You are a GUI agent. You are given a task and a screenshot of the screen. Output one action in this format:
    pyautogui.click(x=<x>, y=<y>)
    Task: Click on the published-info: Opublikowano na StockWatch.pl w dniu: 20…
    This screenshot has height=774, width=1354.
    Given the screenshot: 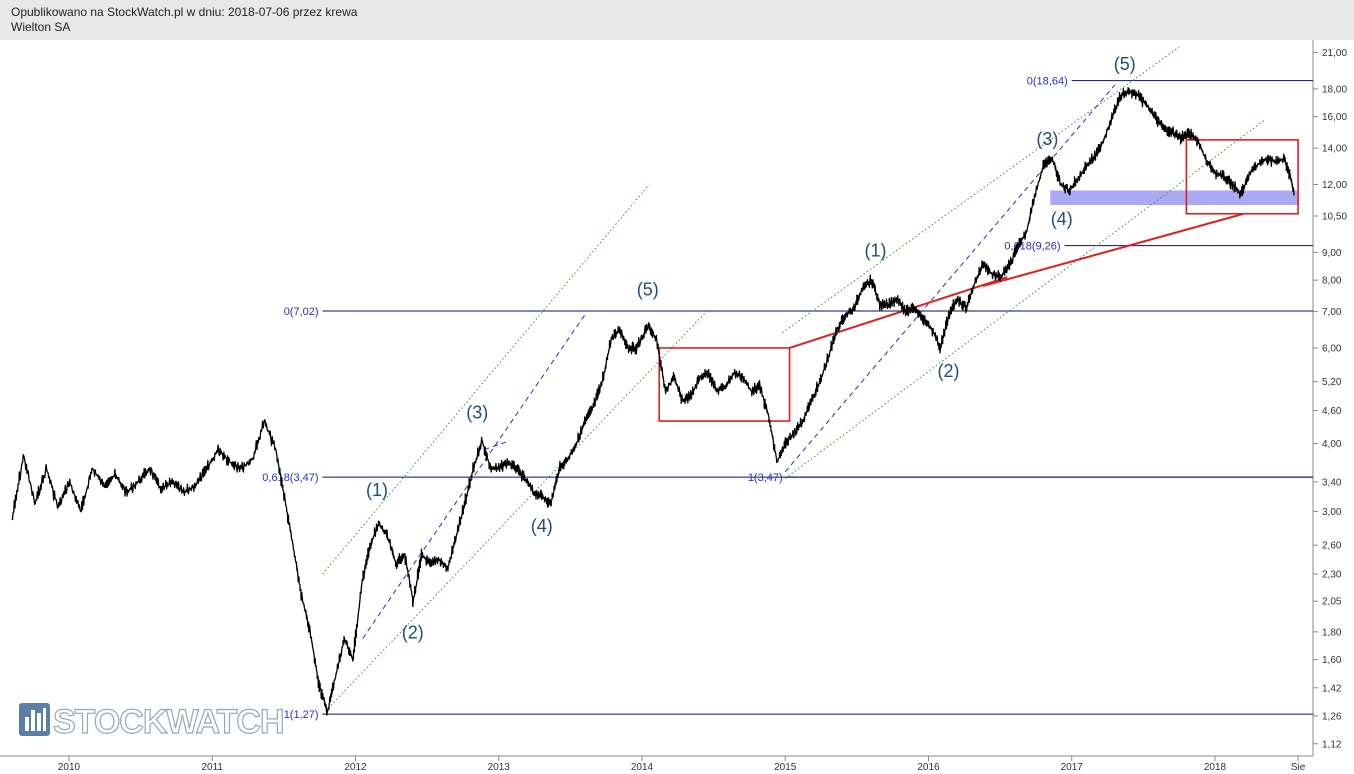 What is the action you would take?
    pyautogui.click(x=184, y=12)
    